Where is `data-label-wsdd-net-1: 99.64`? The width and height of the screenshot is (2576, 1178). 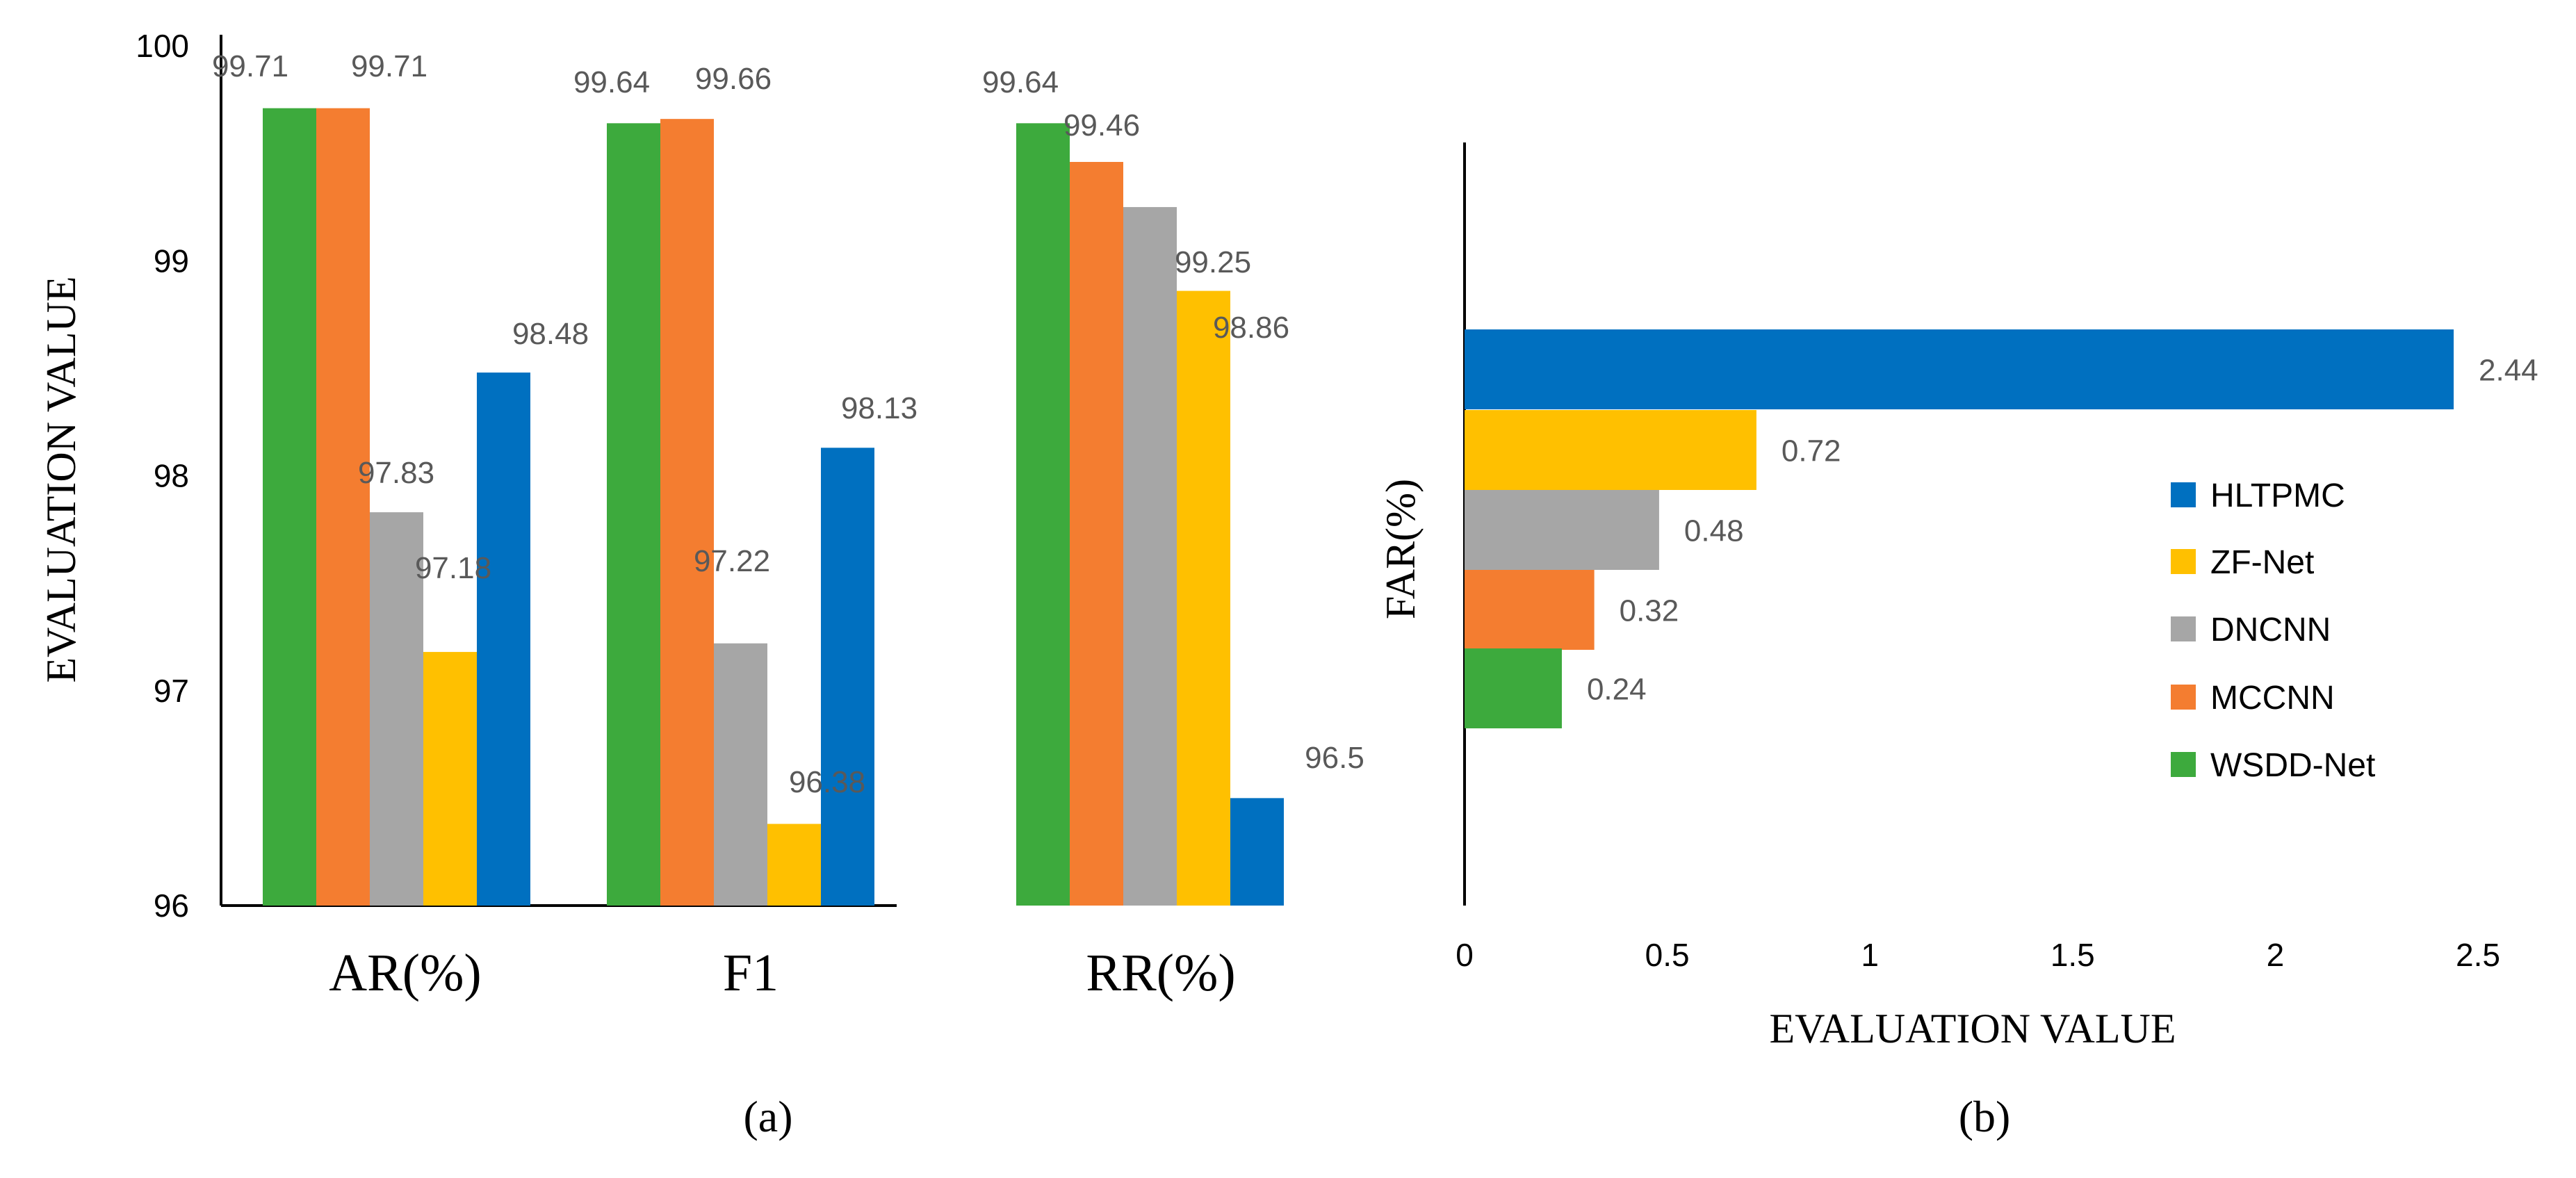
data-label-wsdd-net-1: 99.64 is located at coordinates (611, 82).